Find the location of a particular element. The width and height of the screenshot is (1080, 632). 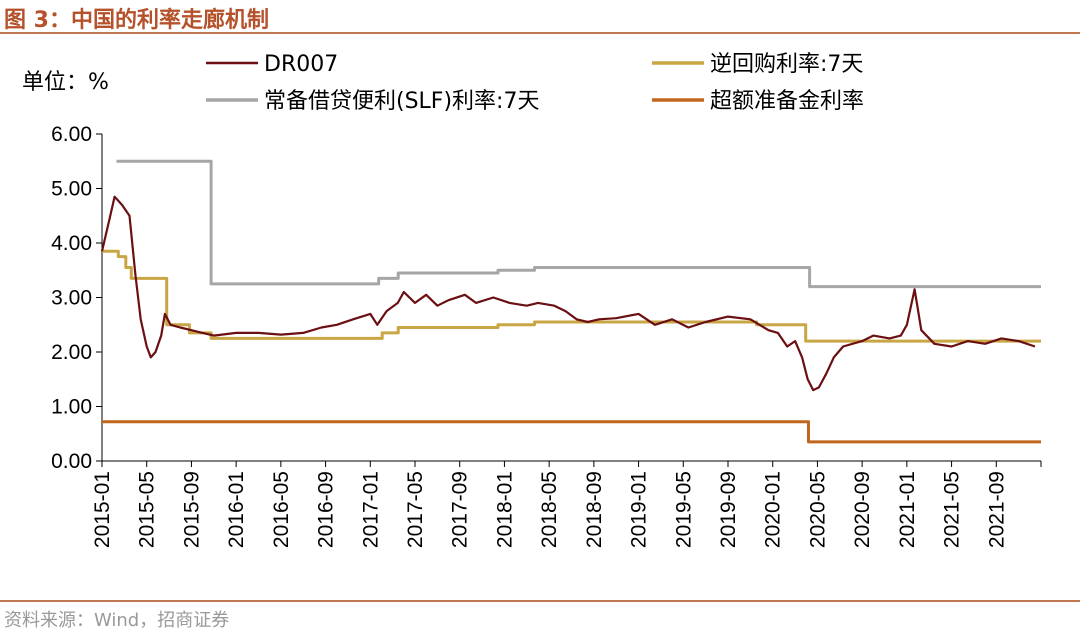

legend-label-slf: 常备借贷便利(SLF)利率:7天 is located at coordinates (401, 101).